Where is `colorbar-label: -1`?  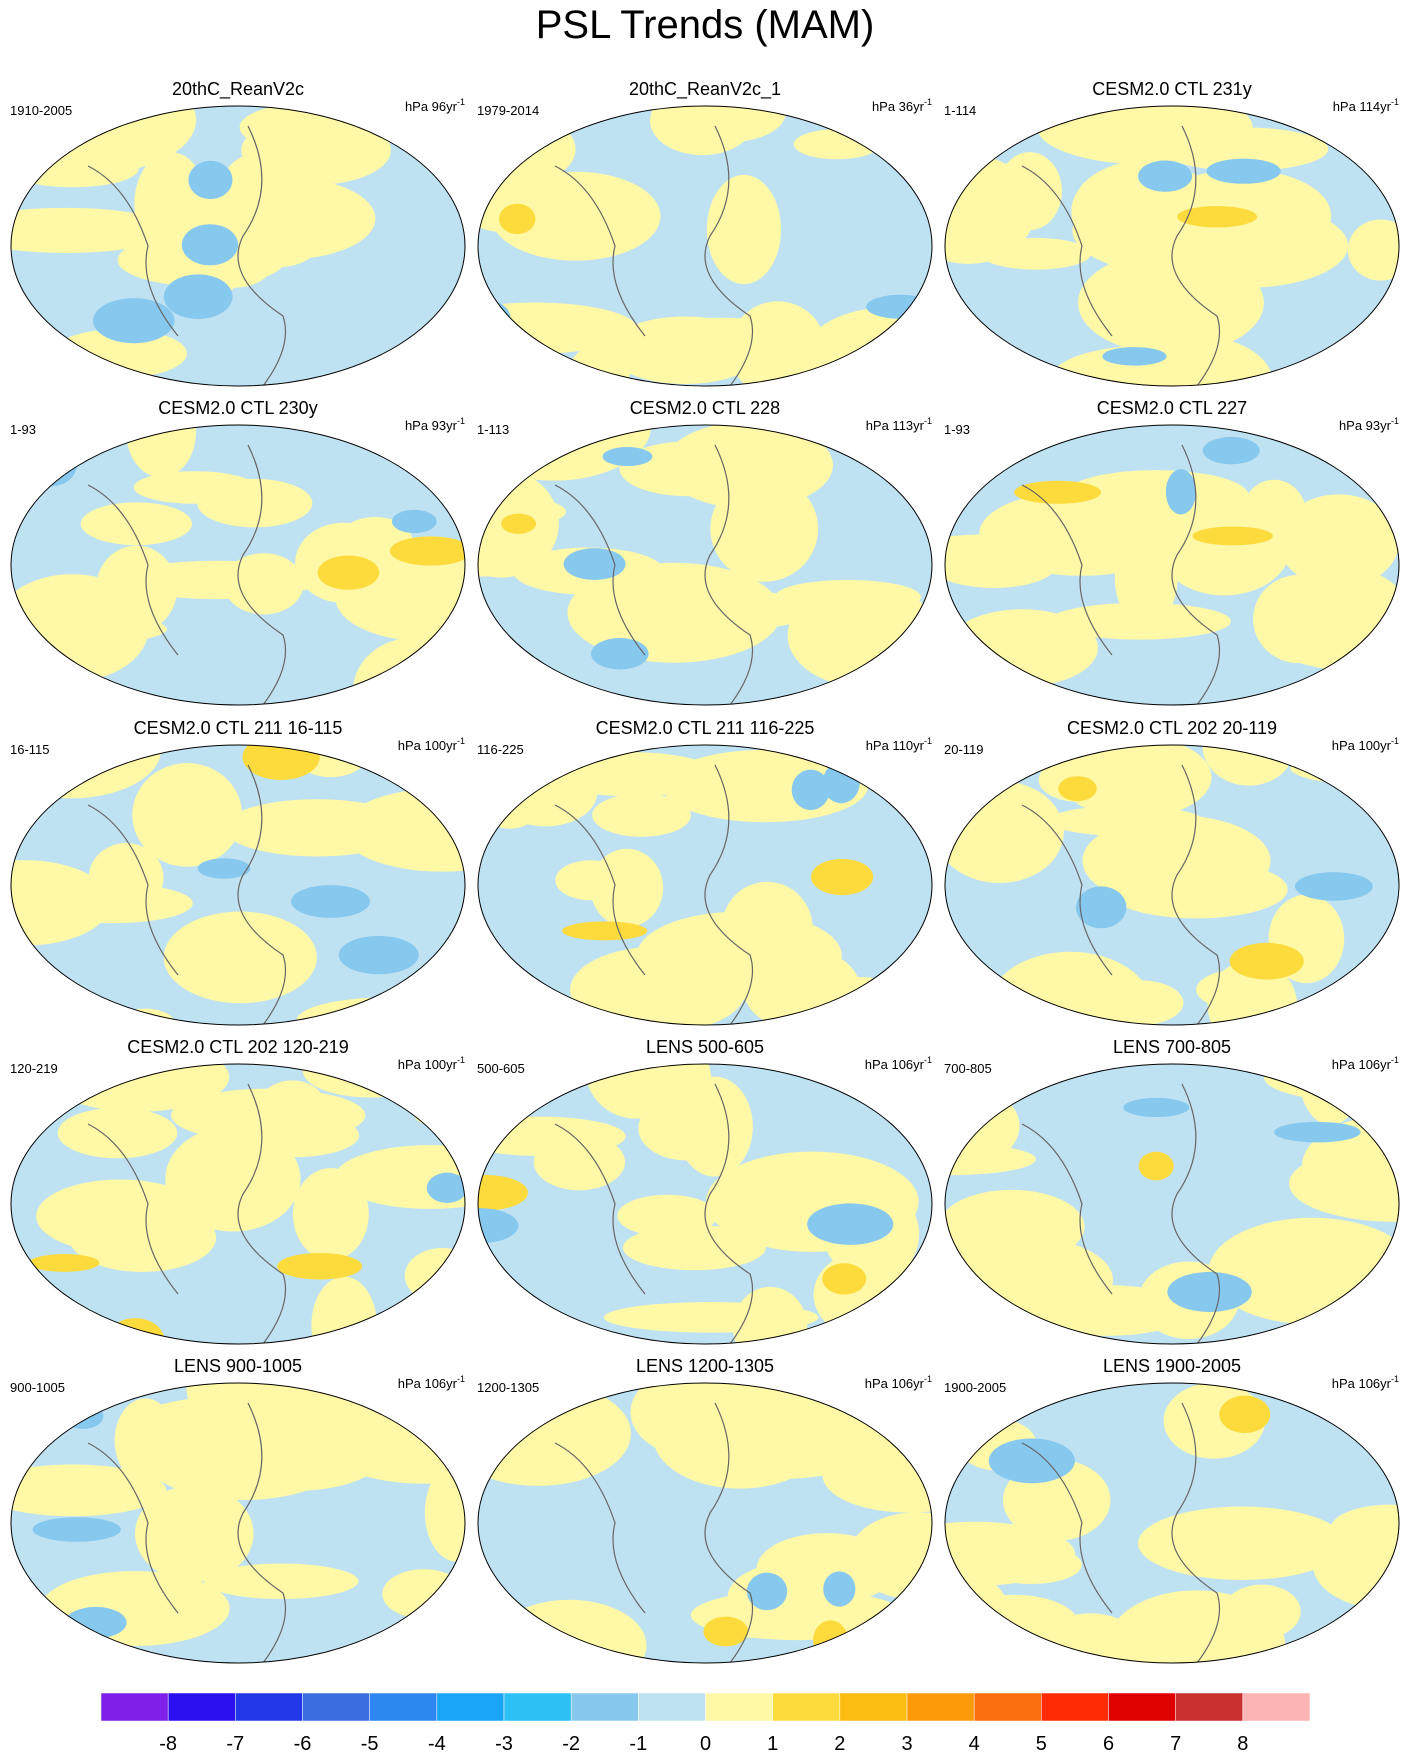
colorbar-label: -1 is located at coordinates (638, 1744).